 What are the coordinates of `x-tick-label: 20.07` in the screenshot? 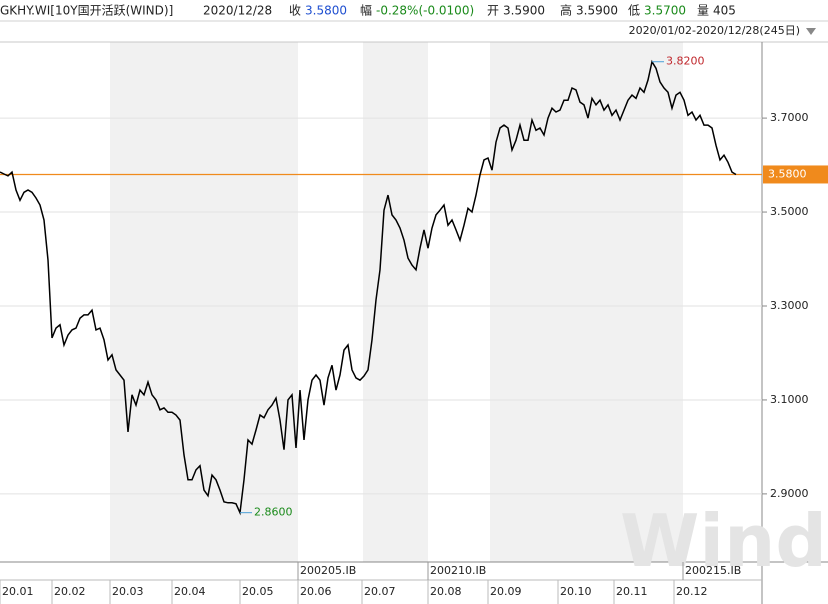 It's located at (380, 591).